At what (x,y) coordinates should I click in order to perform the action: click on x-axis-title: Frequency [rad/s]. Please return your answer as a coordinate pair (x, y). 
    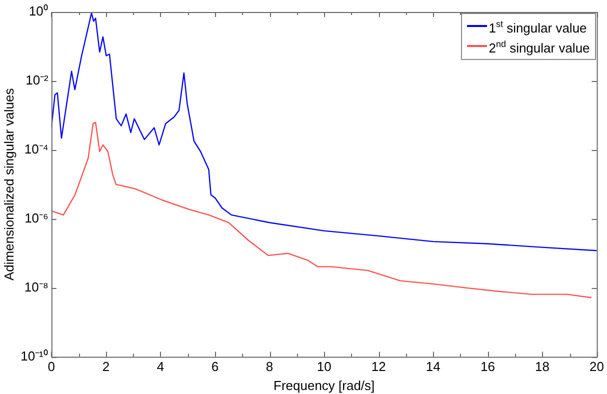
    Looking at the image, I should click on (324, 385).